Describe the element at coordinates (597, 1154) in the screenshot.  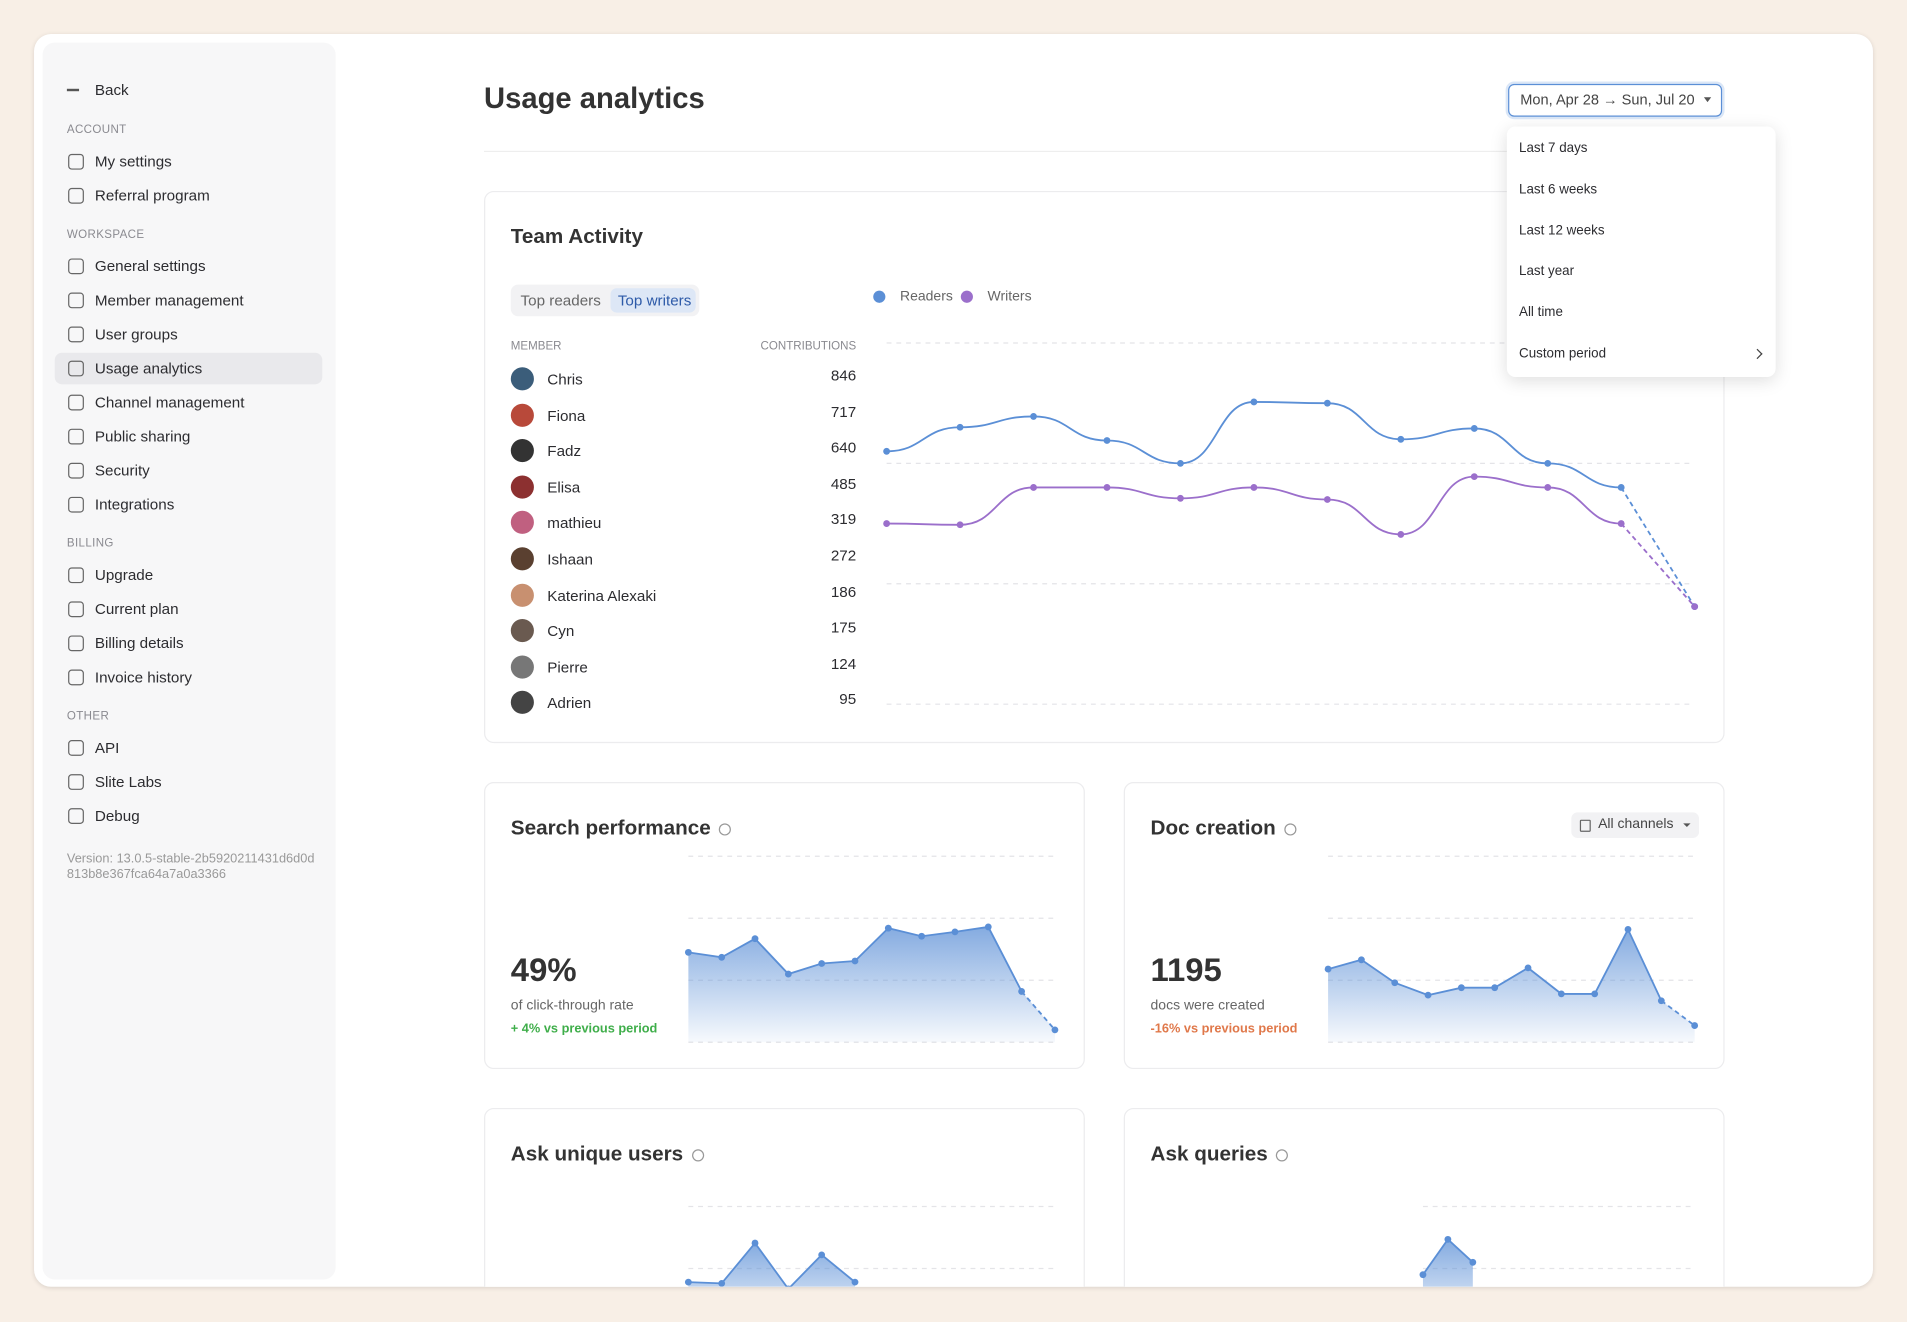
I see `card-title: Ask unique users` at that location.